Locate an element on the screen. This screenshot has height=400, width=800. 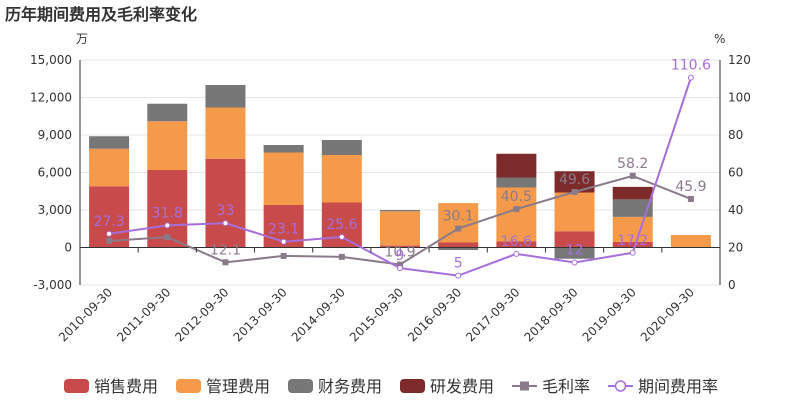
bar-销售费用-2012-09-30 is located at coordinates (225, 203).